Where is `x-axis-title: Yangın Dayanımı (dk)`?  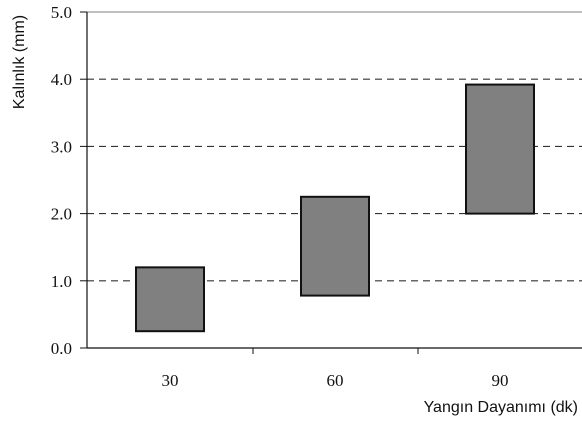 x-axis-title: Yangın Dayanımı (dk) is located at coordinates (501, 407).